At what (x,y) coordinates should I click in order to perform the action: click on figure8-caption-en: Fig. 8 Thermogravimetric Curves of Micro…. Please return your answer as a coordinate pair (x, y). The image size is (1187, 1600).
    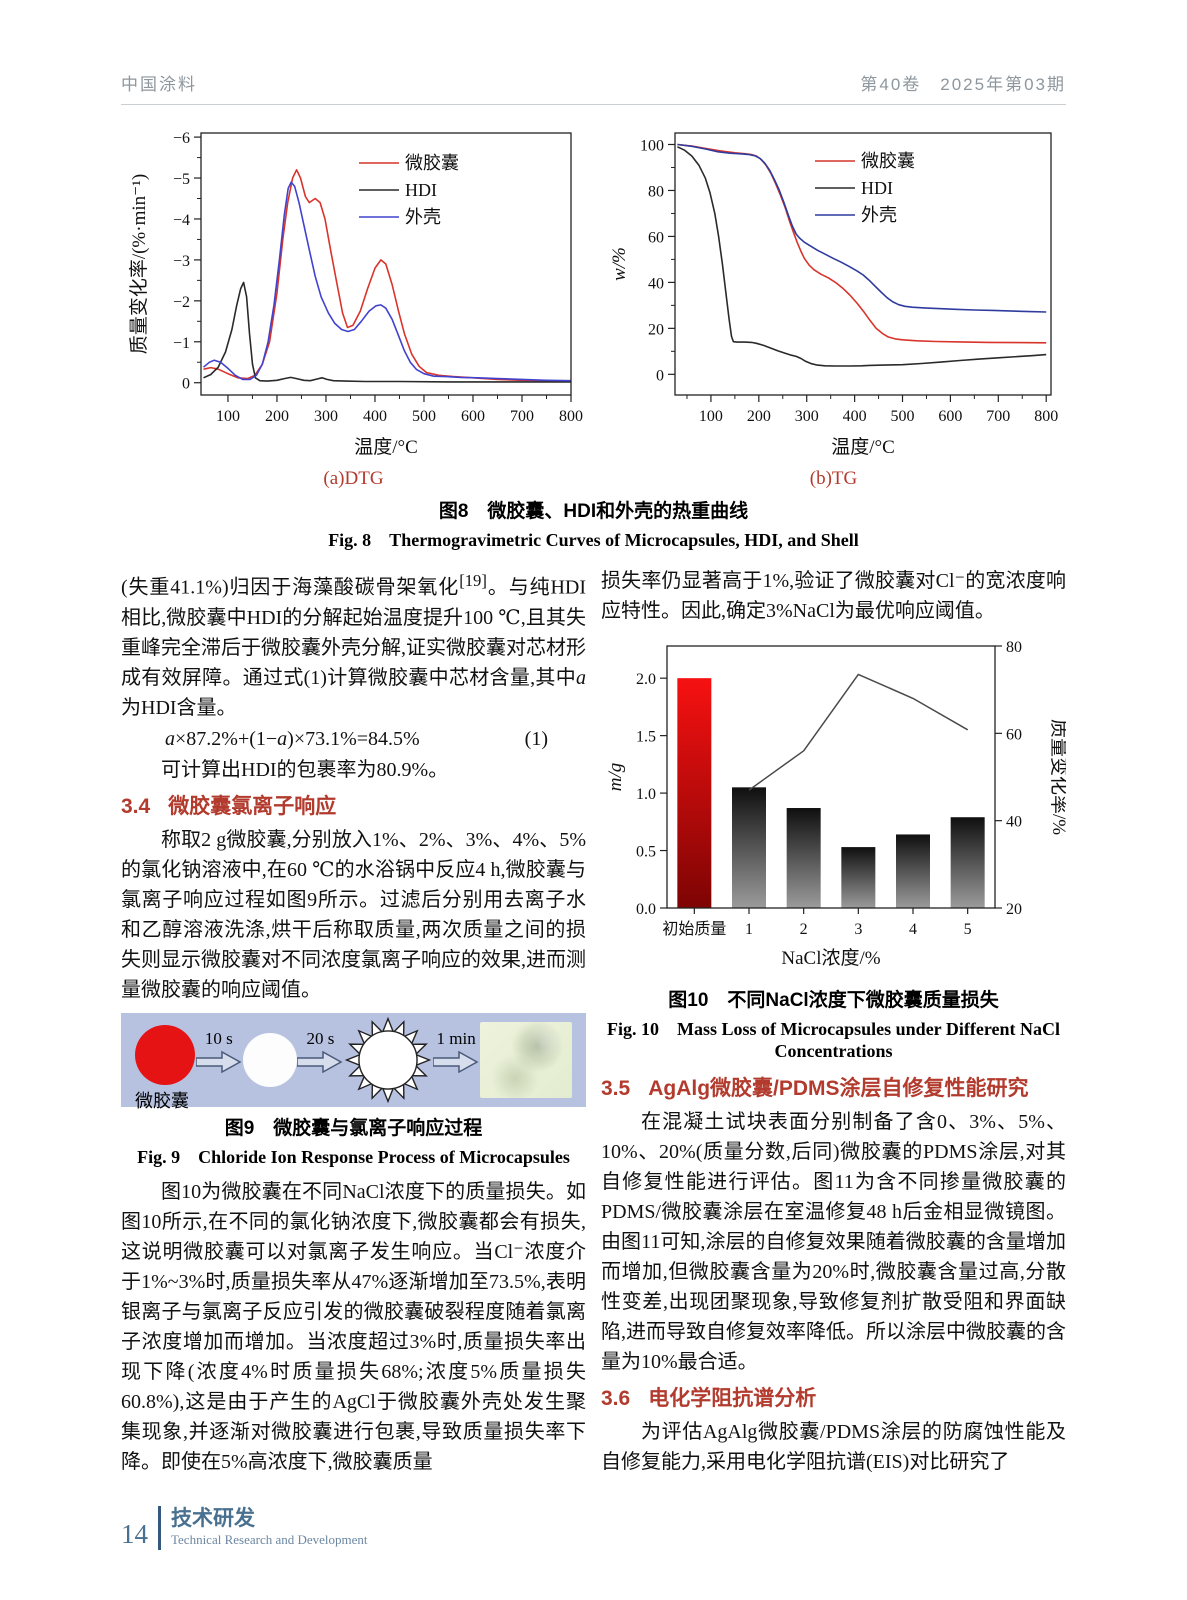
    Looking at the image, I should click on (593, 540).